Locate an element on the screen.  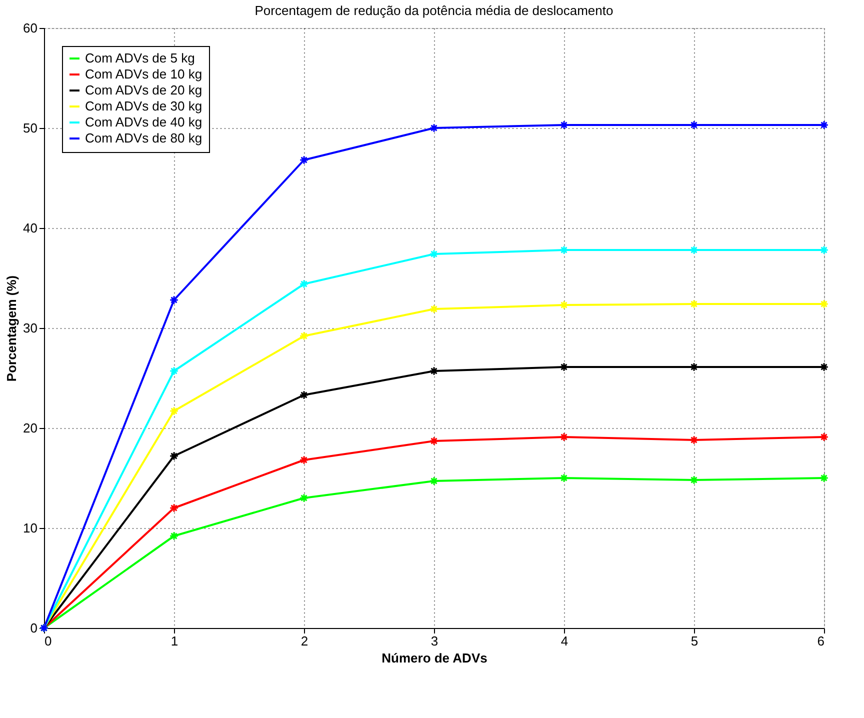
y-tick-label: 30 is located at coordinates (30, 328).